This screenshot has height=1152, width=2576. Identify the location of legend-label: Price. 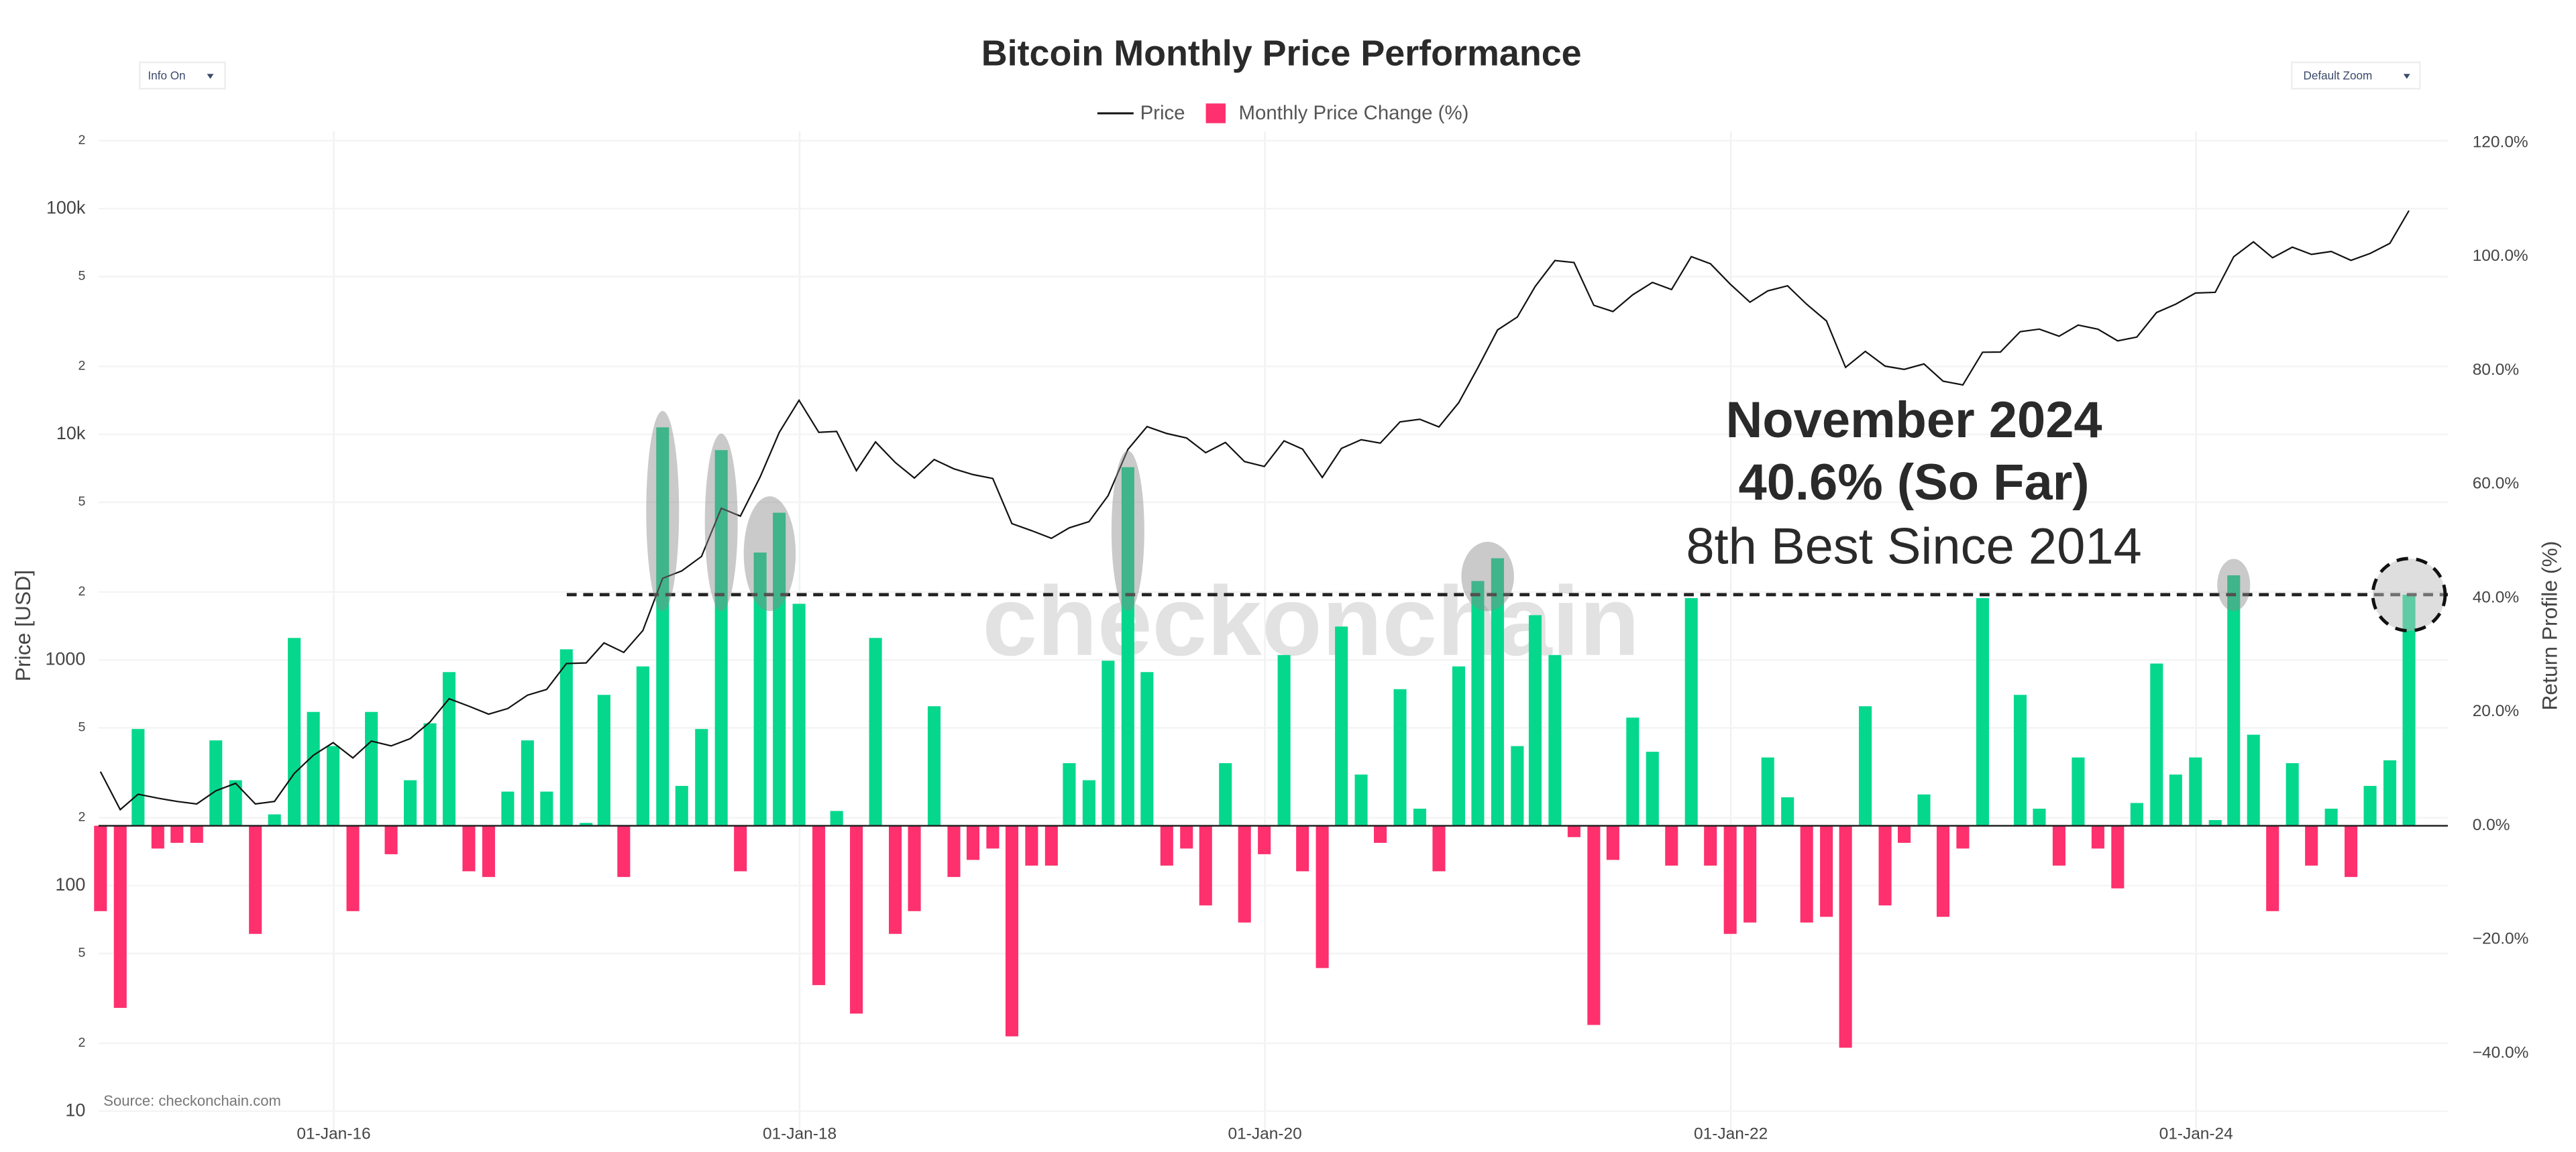
(1162, 113).